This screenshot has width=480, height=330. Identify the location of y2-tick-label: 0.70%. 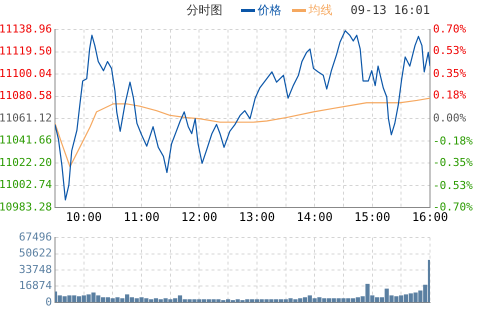
(449, 29).